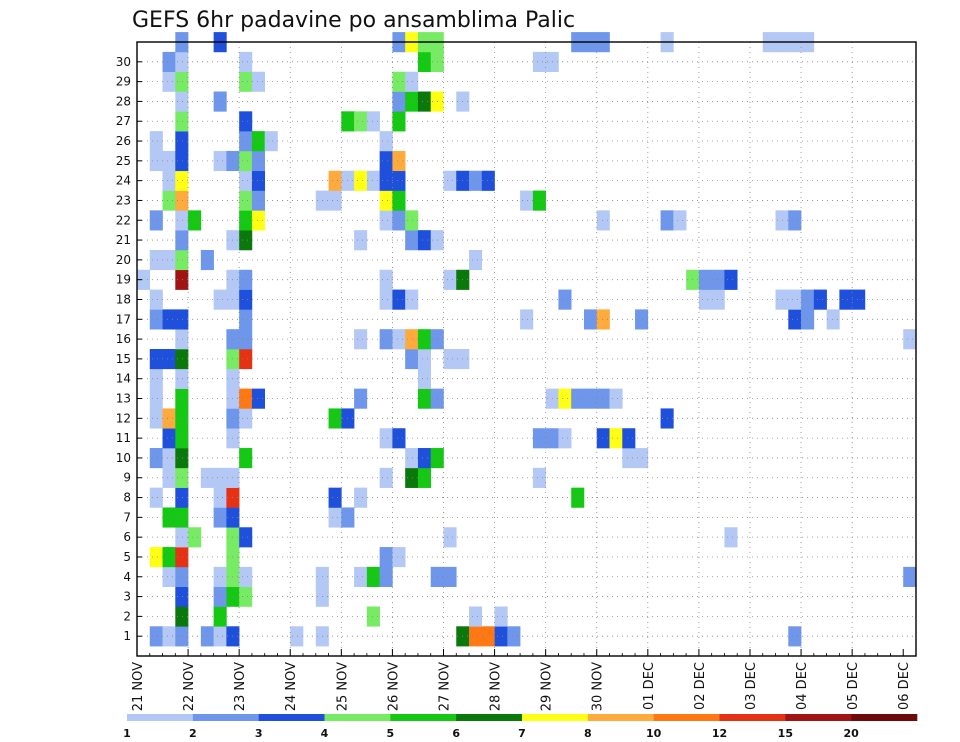 The height and width of the screenshot is (742, 960). What do you see at coordinates (123, 200) in the screenshot?
I see `y-tick-label: 23` at bounding box center [123, 200].